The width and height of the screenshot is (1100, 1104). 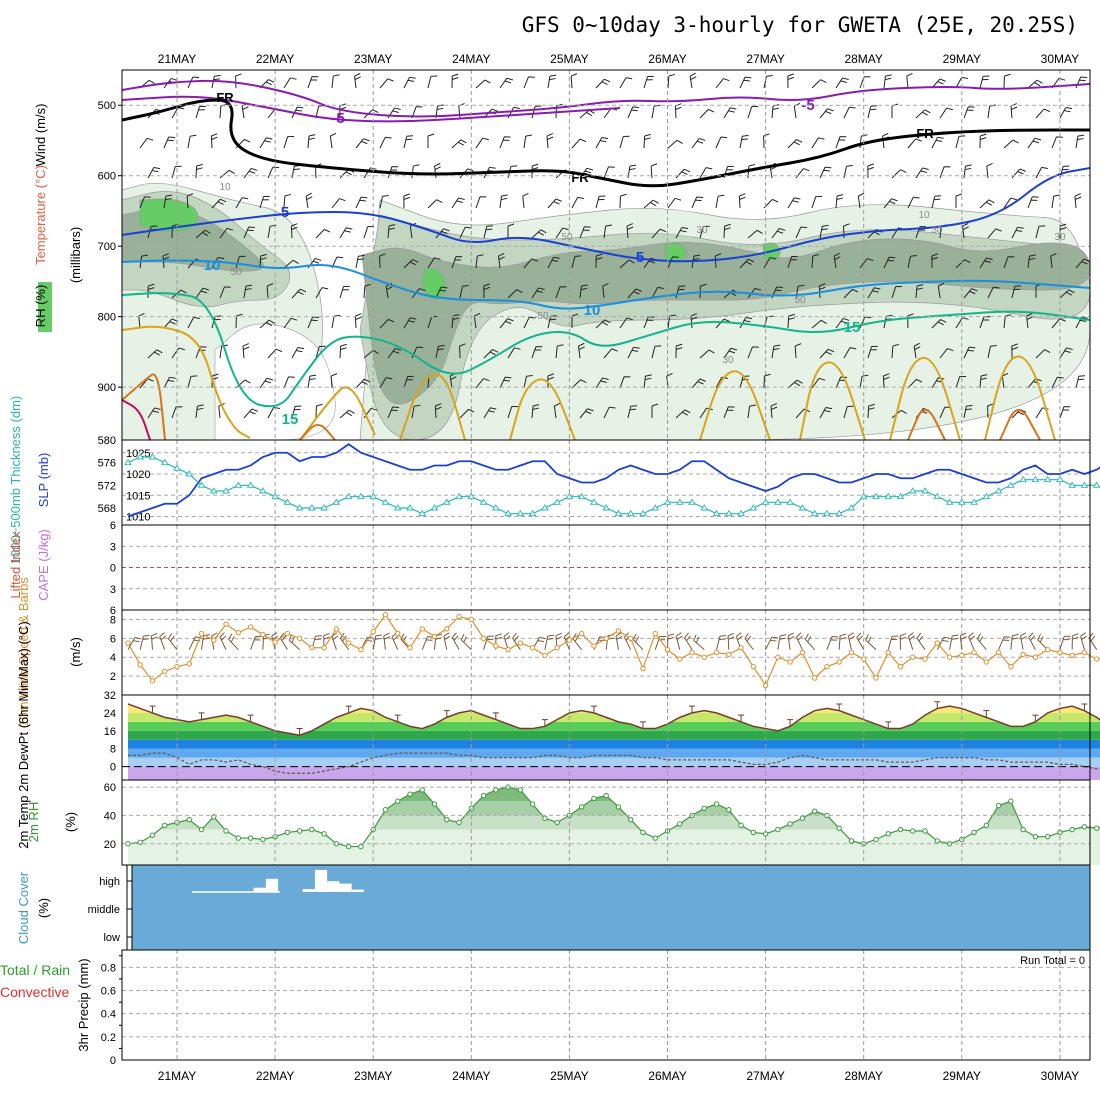 What do you see at coordinates (640, 257) in the screenshot?
I see `temp-contour-label: 5` at bounding box center [640, 257].